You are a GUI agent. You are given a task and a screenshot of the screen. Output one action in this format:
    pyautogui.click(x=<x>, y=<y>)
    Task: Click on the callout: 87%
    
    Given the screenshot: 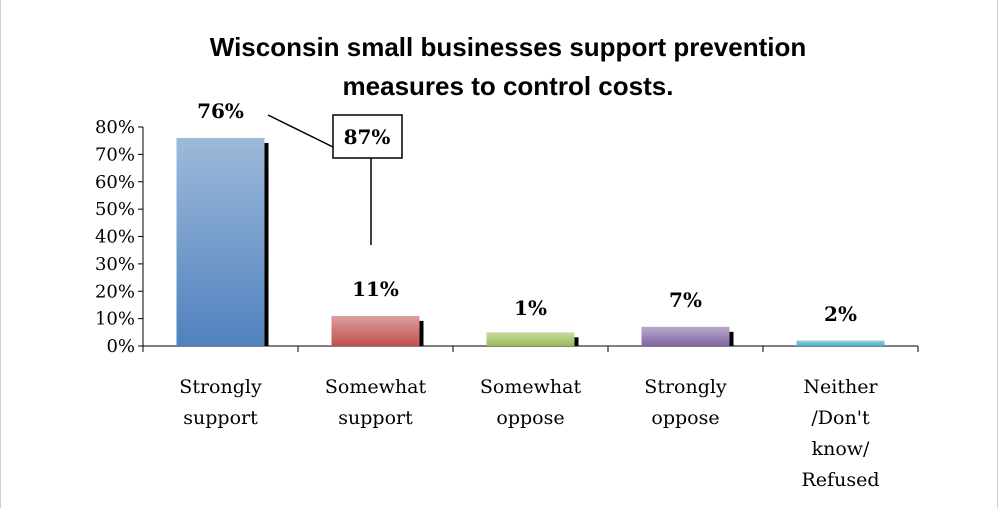 What is the action you would take?
    pyautogui.click(x=335, y=179)
    